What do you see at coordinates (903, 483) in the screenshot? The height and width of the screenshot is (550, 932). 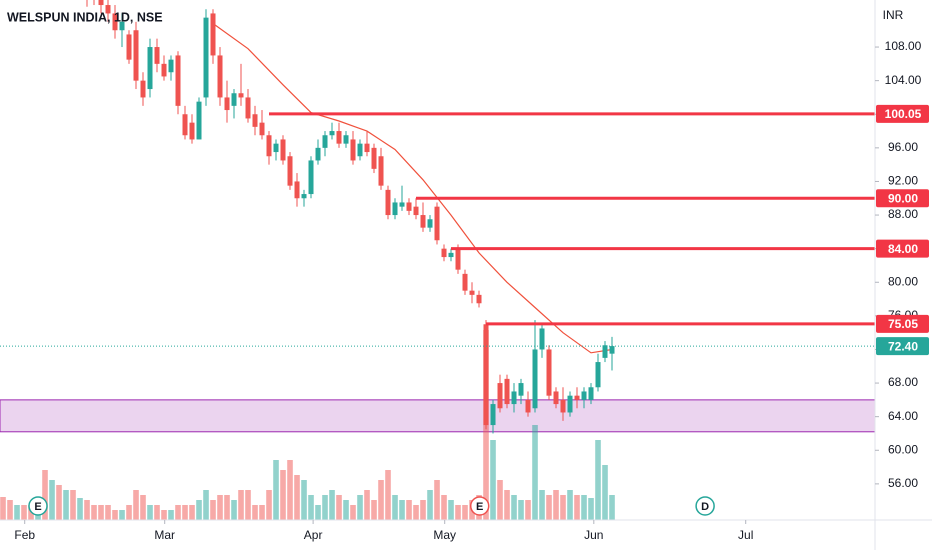 I see `y-tick-label: 56.00` at bounding box center [903, 483].